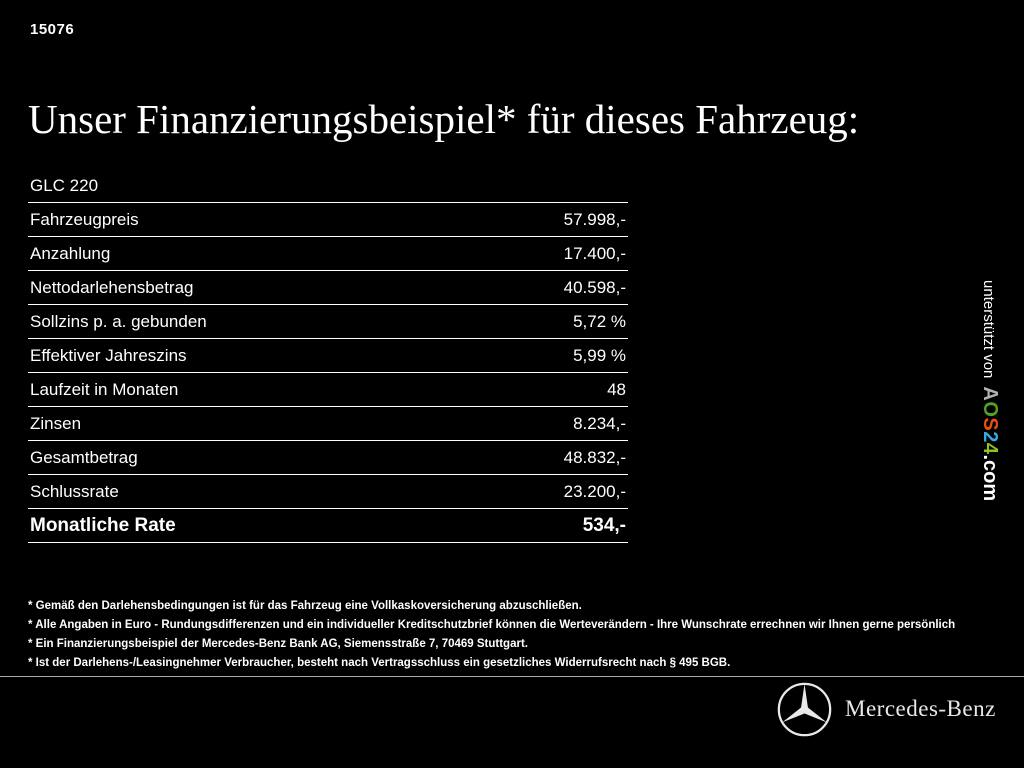  I want to click on row-value: 48.832,-, so click(594, 457).